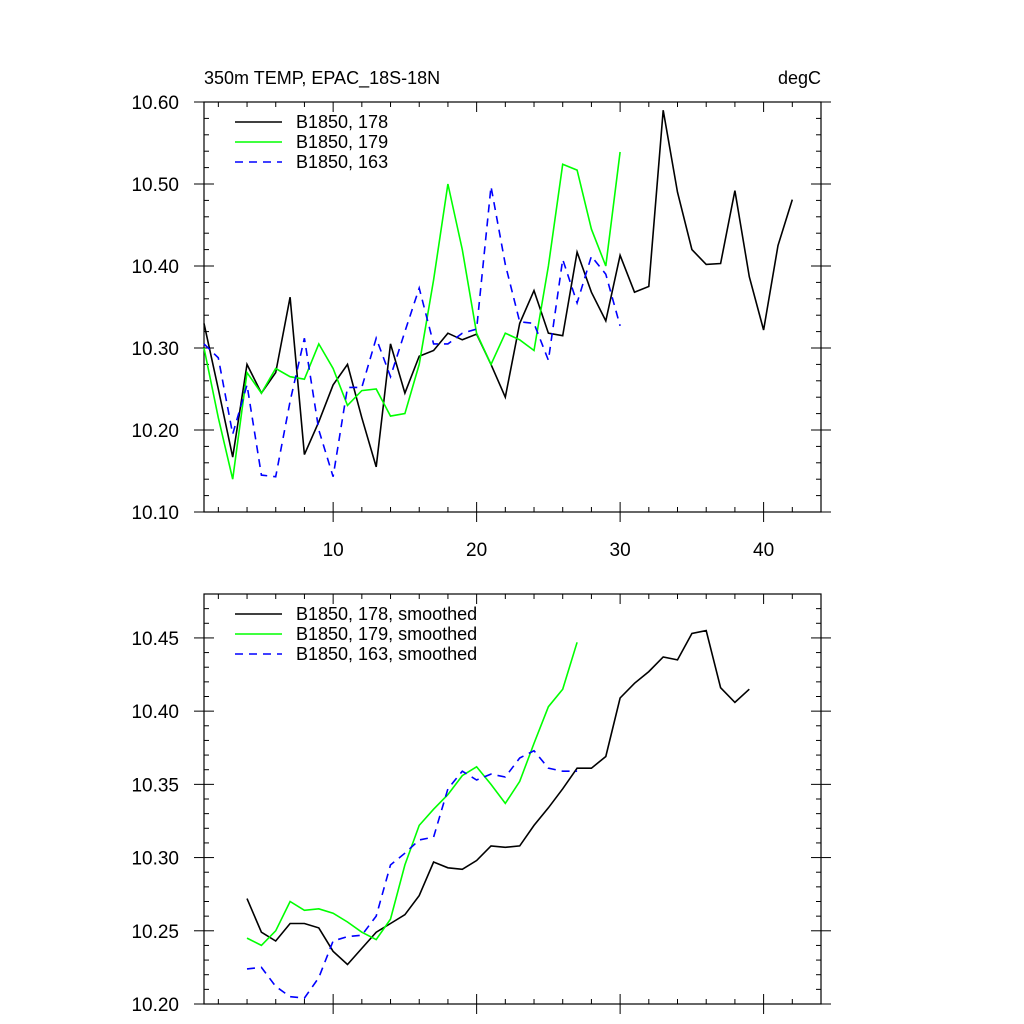 The width and height of the screenshot is (1024, 1024). What do you see at coordinates (155, 103) in the screenshot?
I see `y-tick-label: 10.60` at bounding box center [155, 103].